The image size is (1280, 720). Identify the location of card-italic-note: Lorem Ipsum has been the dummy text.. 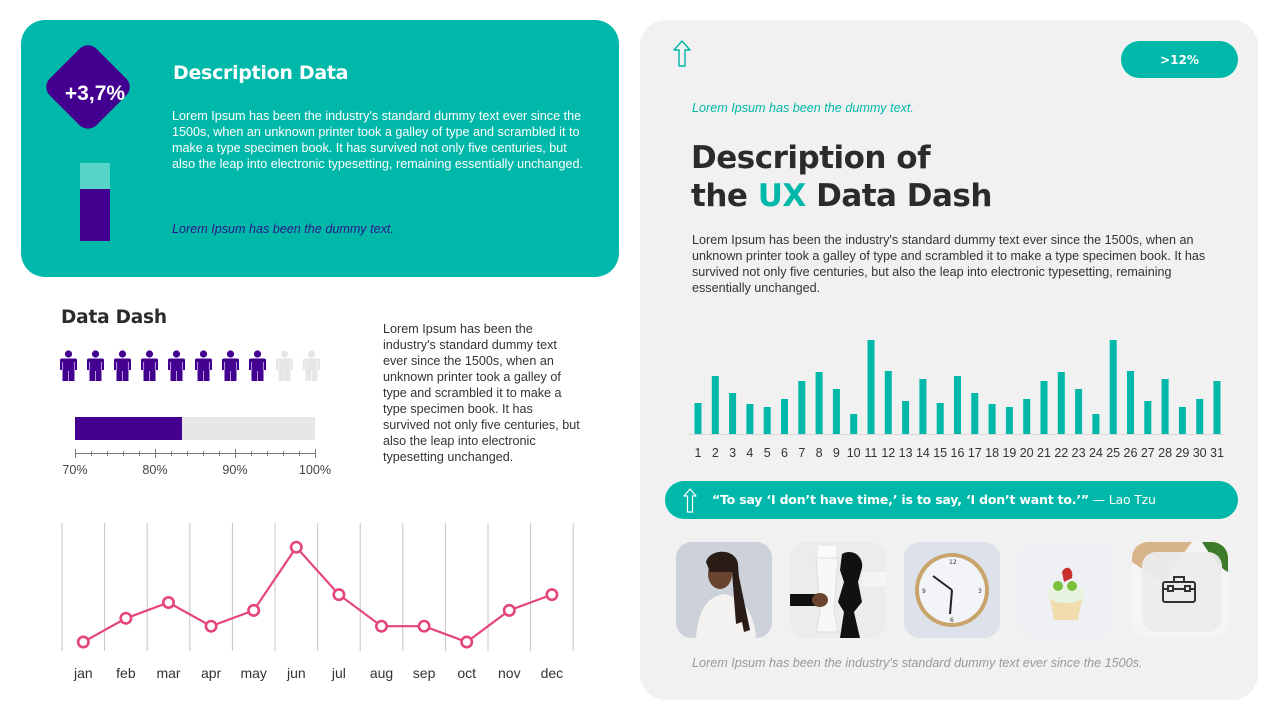
(283, 229).